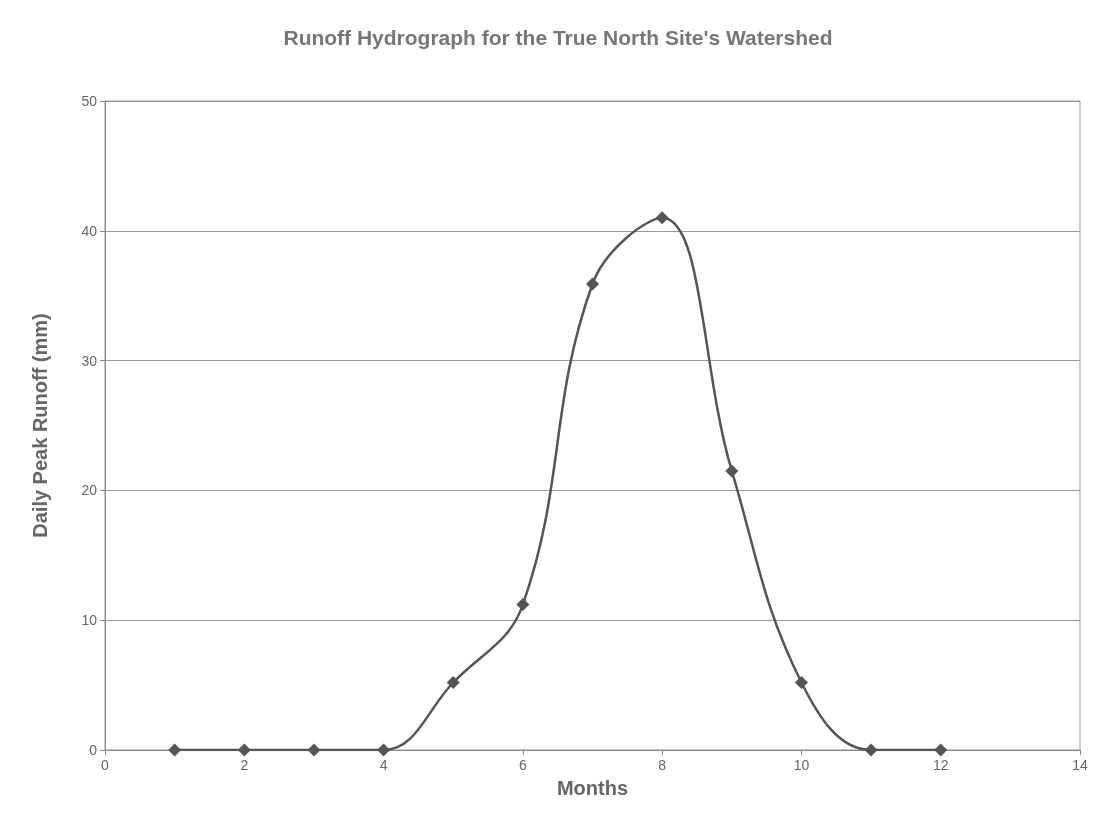  I want to click on x-tick-label: 4, so click(383, 765).